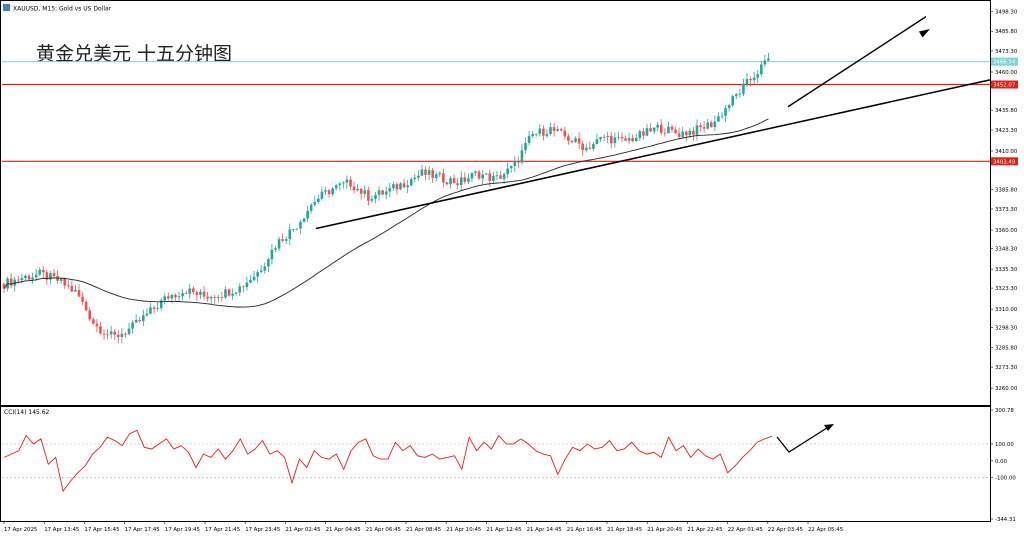 The image size is (1024, 537). What do you see at coordinates (1004, 411) in the screenshot?
I see `cci-tick-label: 300.78` at bounding box center [1004, 411].